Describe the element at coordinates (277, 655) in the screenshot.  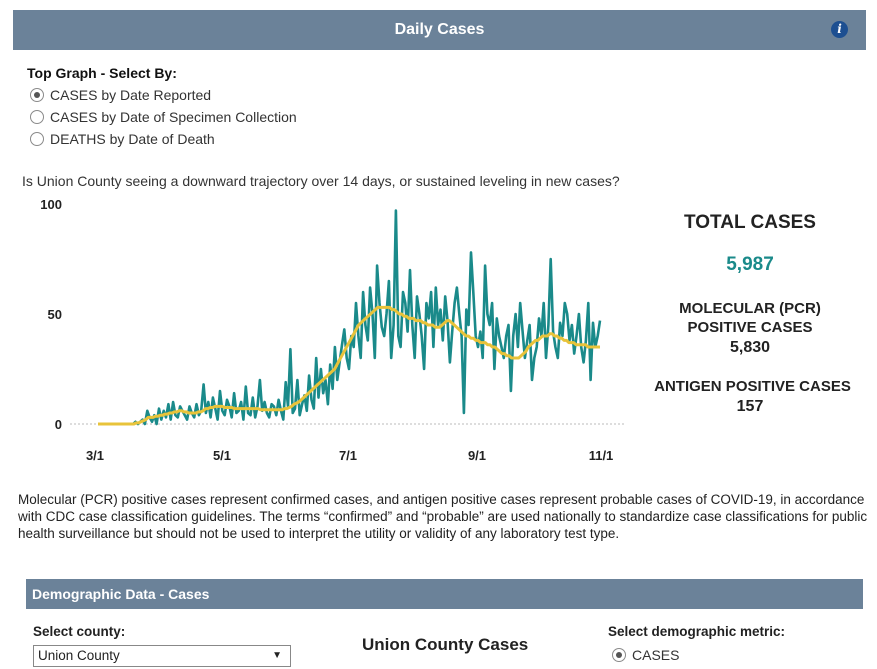
I see `chevron-down-icon: ▼` at that location.